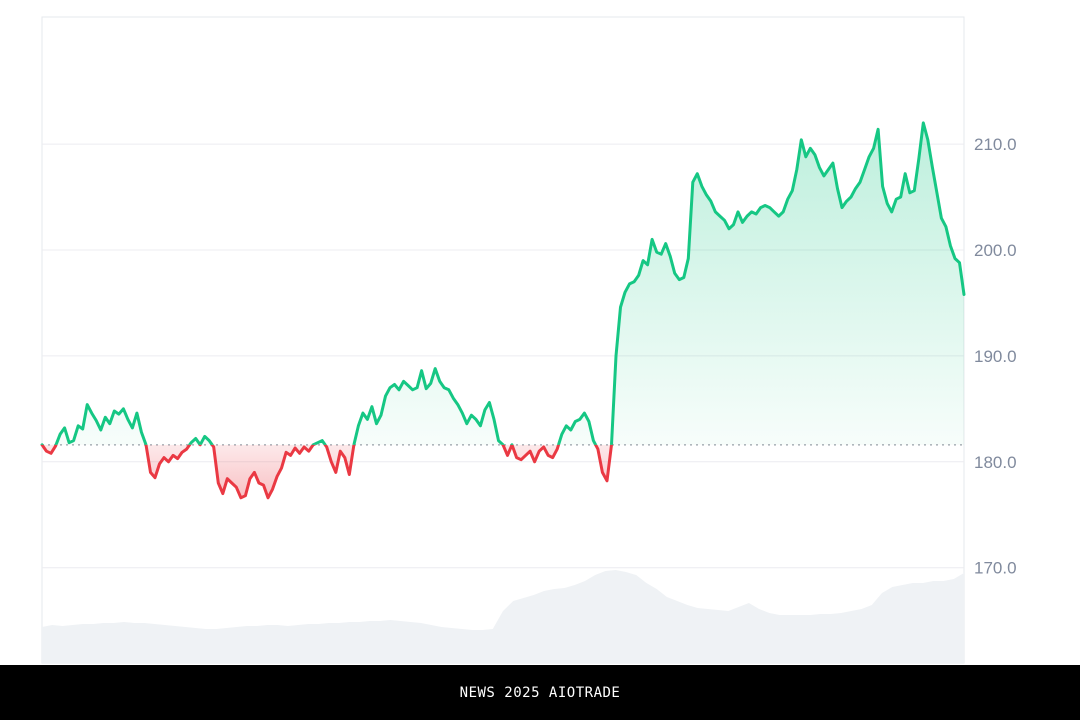 This screenshot has width=1080, height=720. I want to click on volume-area, so click(503, 616).